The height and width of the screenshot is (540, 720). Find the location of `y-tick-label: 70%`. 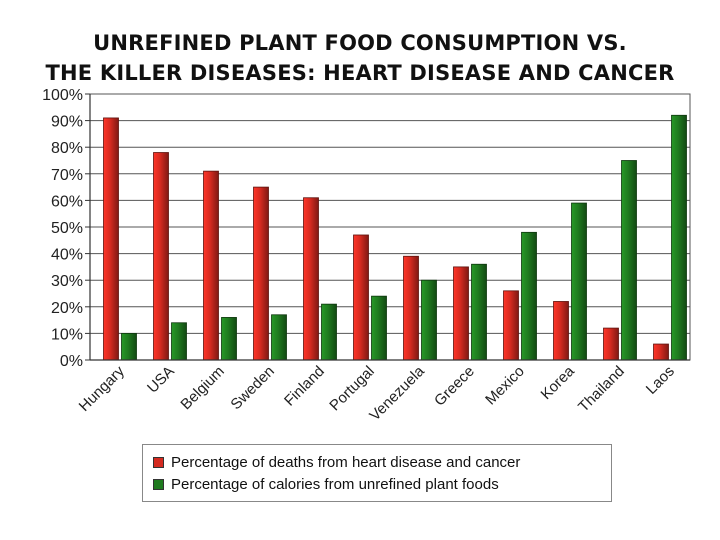

y-tick-label: 70% is located at coordinates (67, 175).